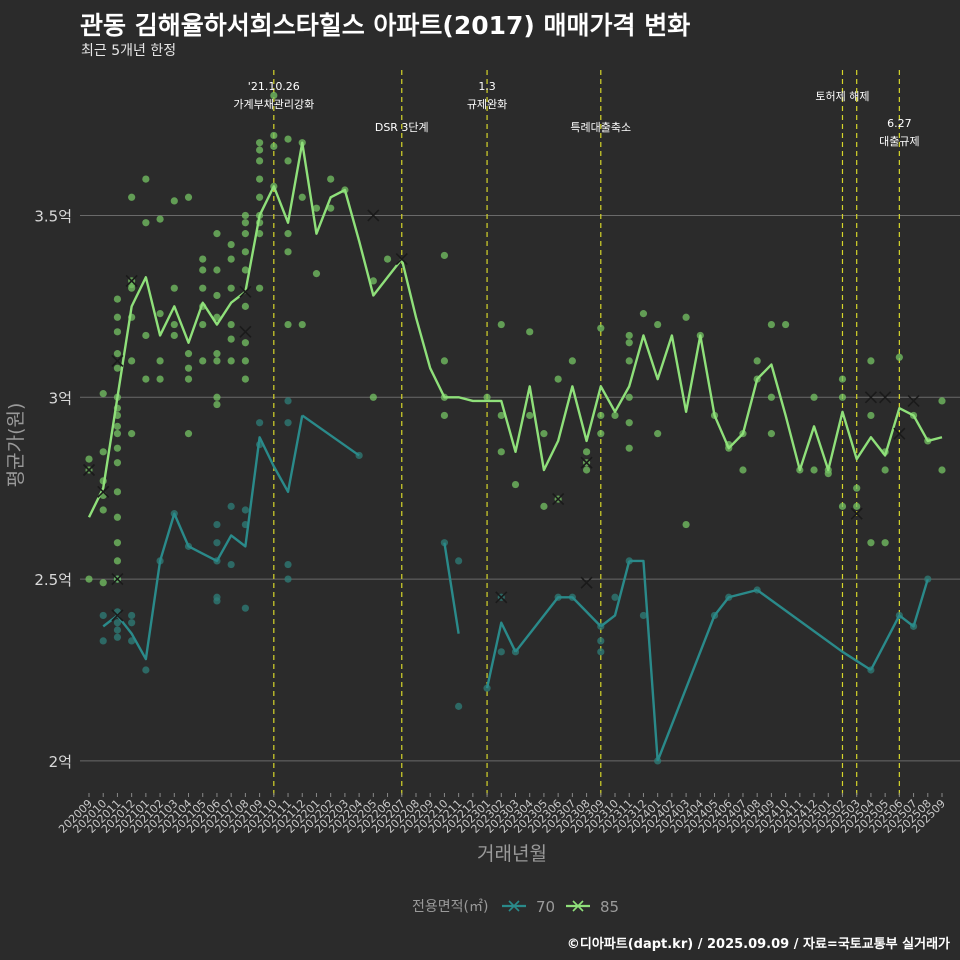 This screenshot has width=960, height=960. What do you see at coordinates (609, 907) in the screenshot?
I see `legend-label-85: 85` at bounding box center [609, 907].